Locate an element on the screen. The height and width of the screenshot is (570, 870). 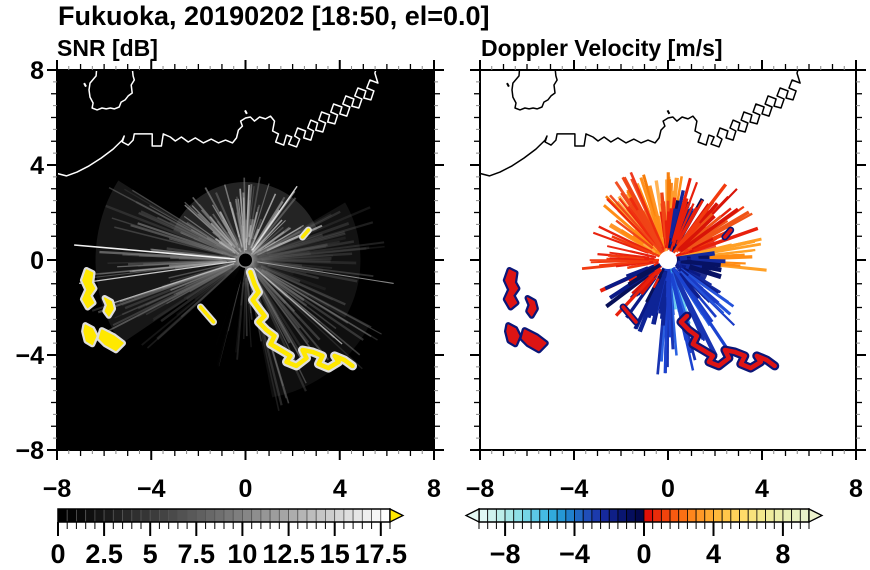
colorbar-label: 10 is located at coordinates (242, 554).